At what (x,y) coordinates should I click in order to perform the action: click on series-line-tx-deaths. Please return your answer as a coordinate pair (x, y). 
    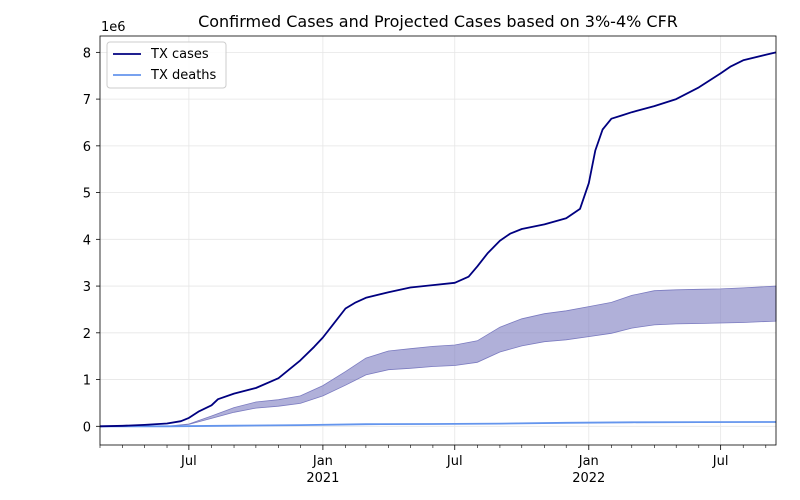
    Looking at the image, I should click on (438, 424).